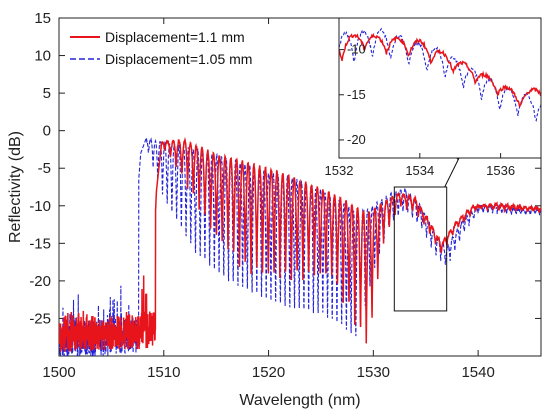 The width and height of the screenshot is (550, 417). Describe the element at coordinates (42, 56) in the screenshot. I see `y-tick-label: 10` at that location.